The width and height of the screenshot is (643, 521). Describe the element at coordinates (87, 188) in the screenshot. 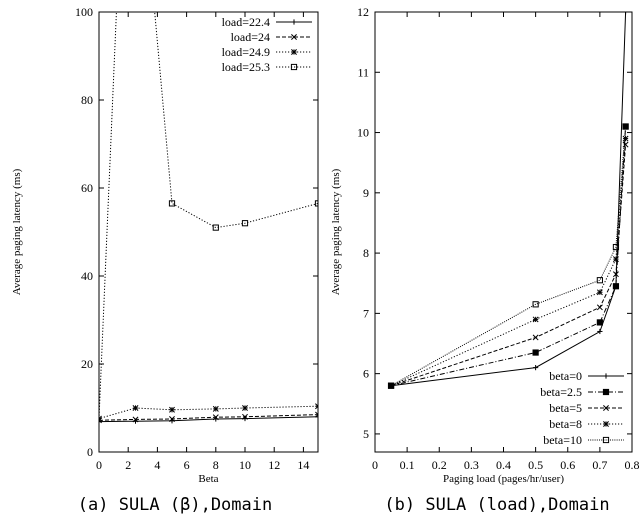

I see `y-tick-label: 60` at that location.